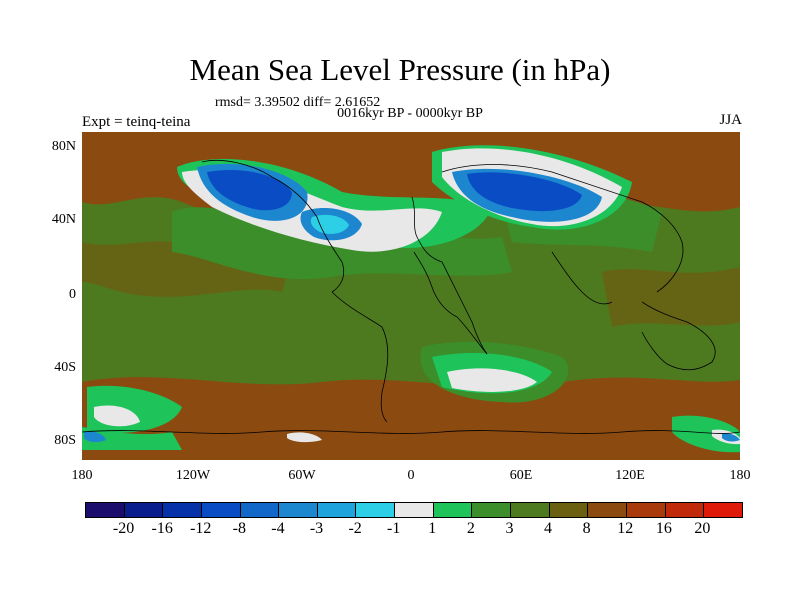 The height and width of the screenshot is (600, 800). Describe the element at coordinates (72, 294) in the screenshot. I see `y-tick-0: 0` at that location.